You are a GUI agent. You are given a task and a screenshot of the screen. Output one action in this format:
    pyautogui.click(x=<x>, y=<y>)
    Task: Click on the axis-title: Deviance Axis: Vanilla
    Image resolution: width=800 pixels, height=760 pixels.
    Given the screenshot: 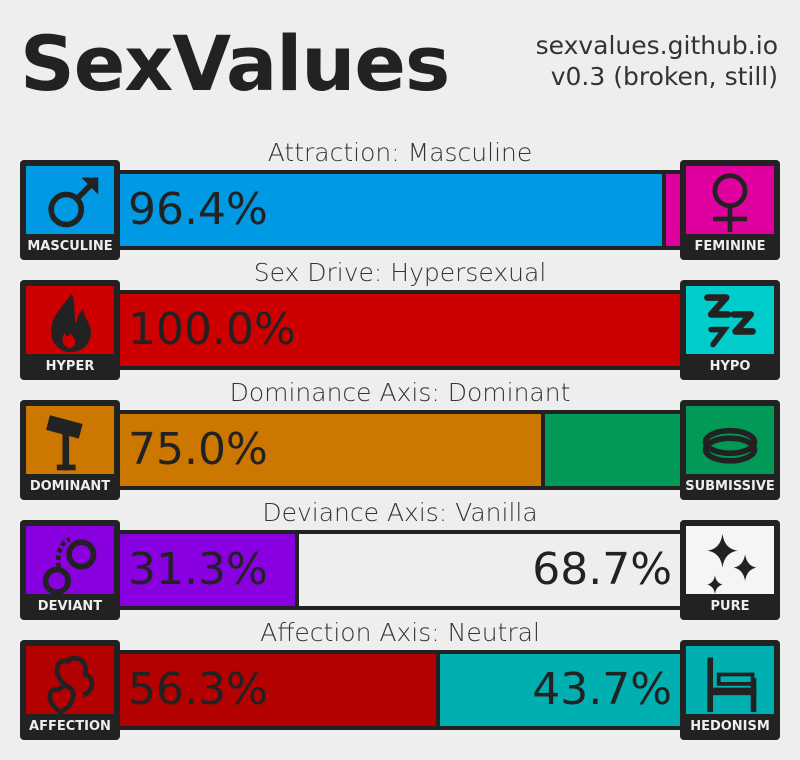 What is the action you would take?
    pyautogui.click(x=400, y=512)
    